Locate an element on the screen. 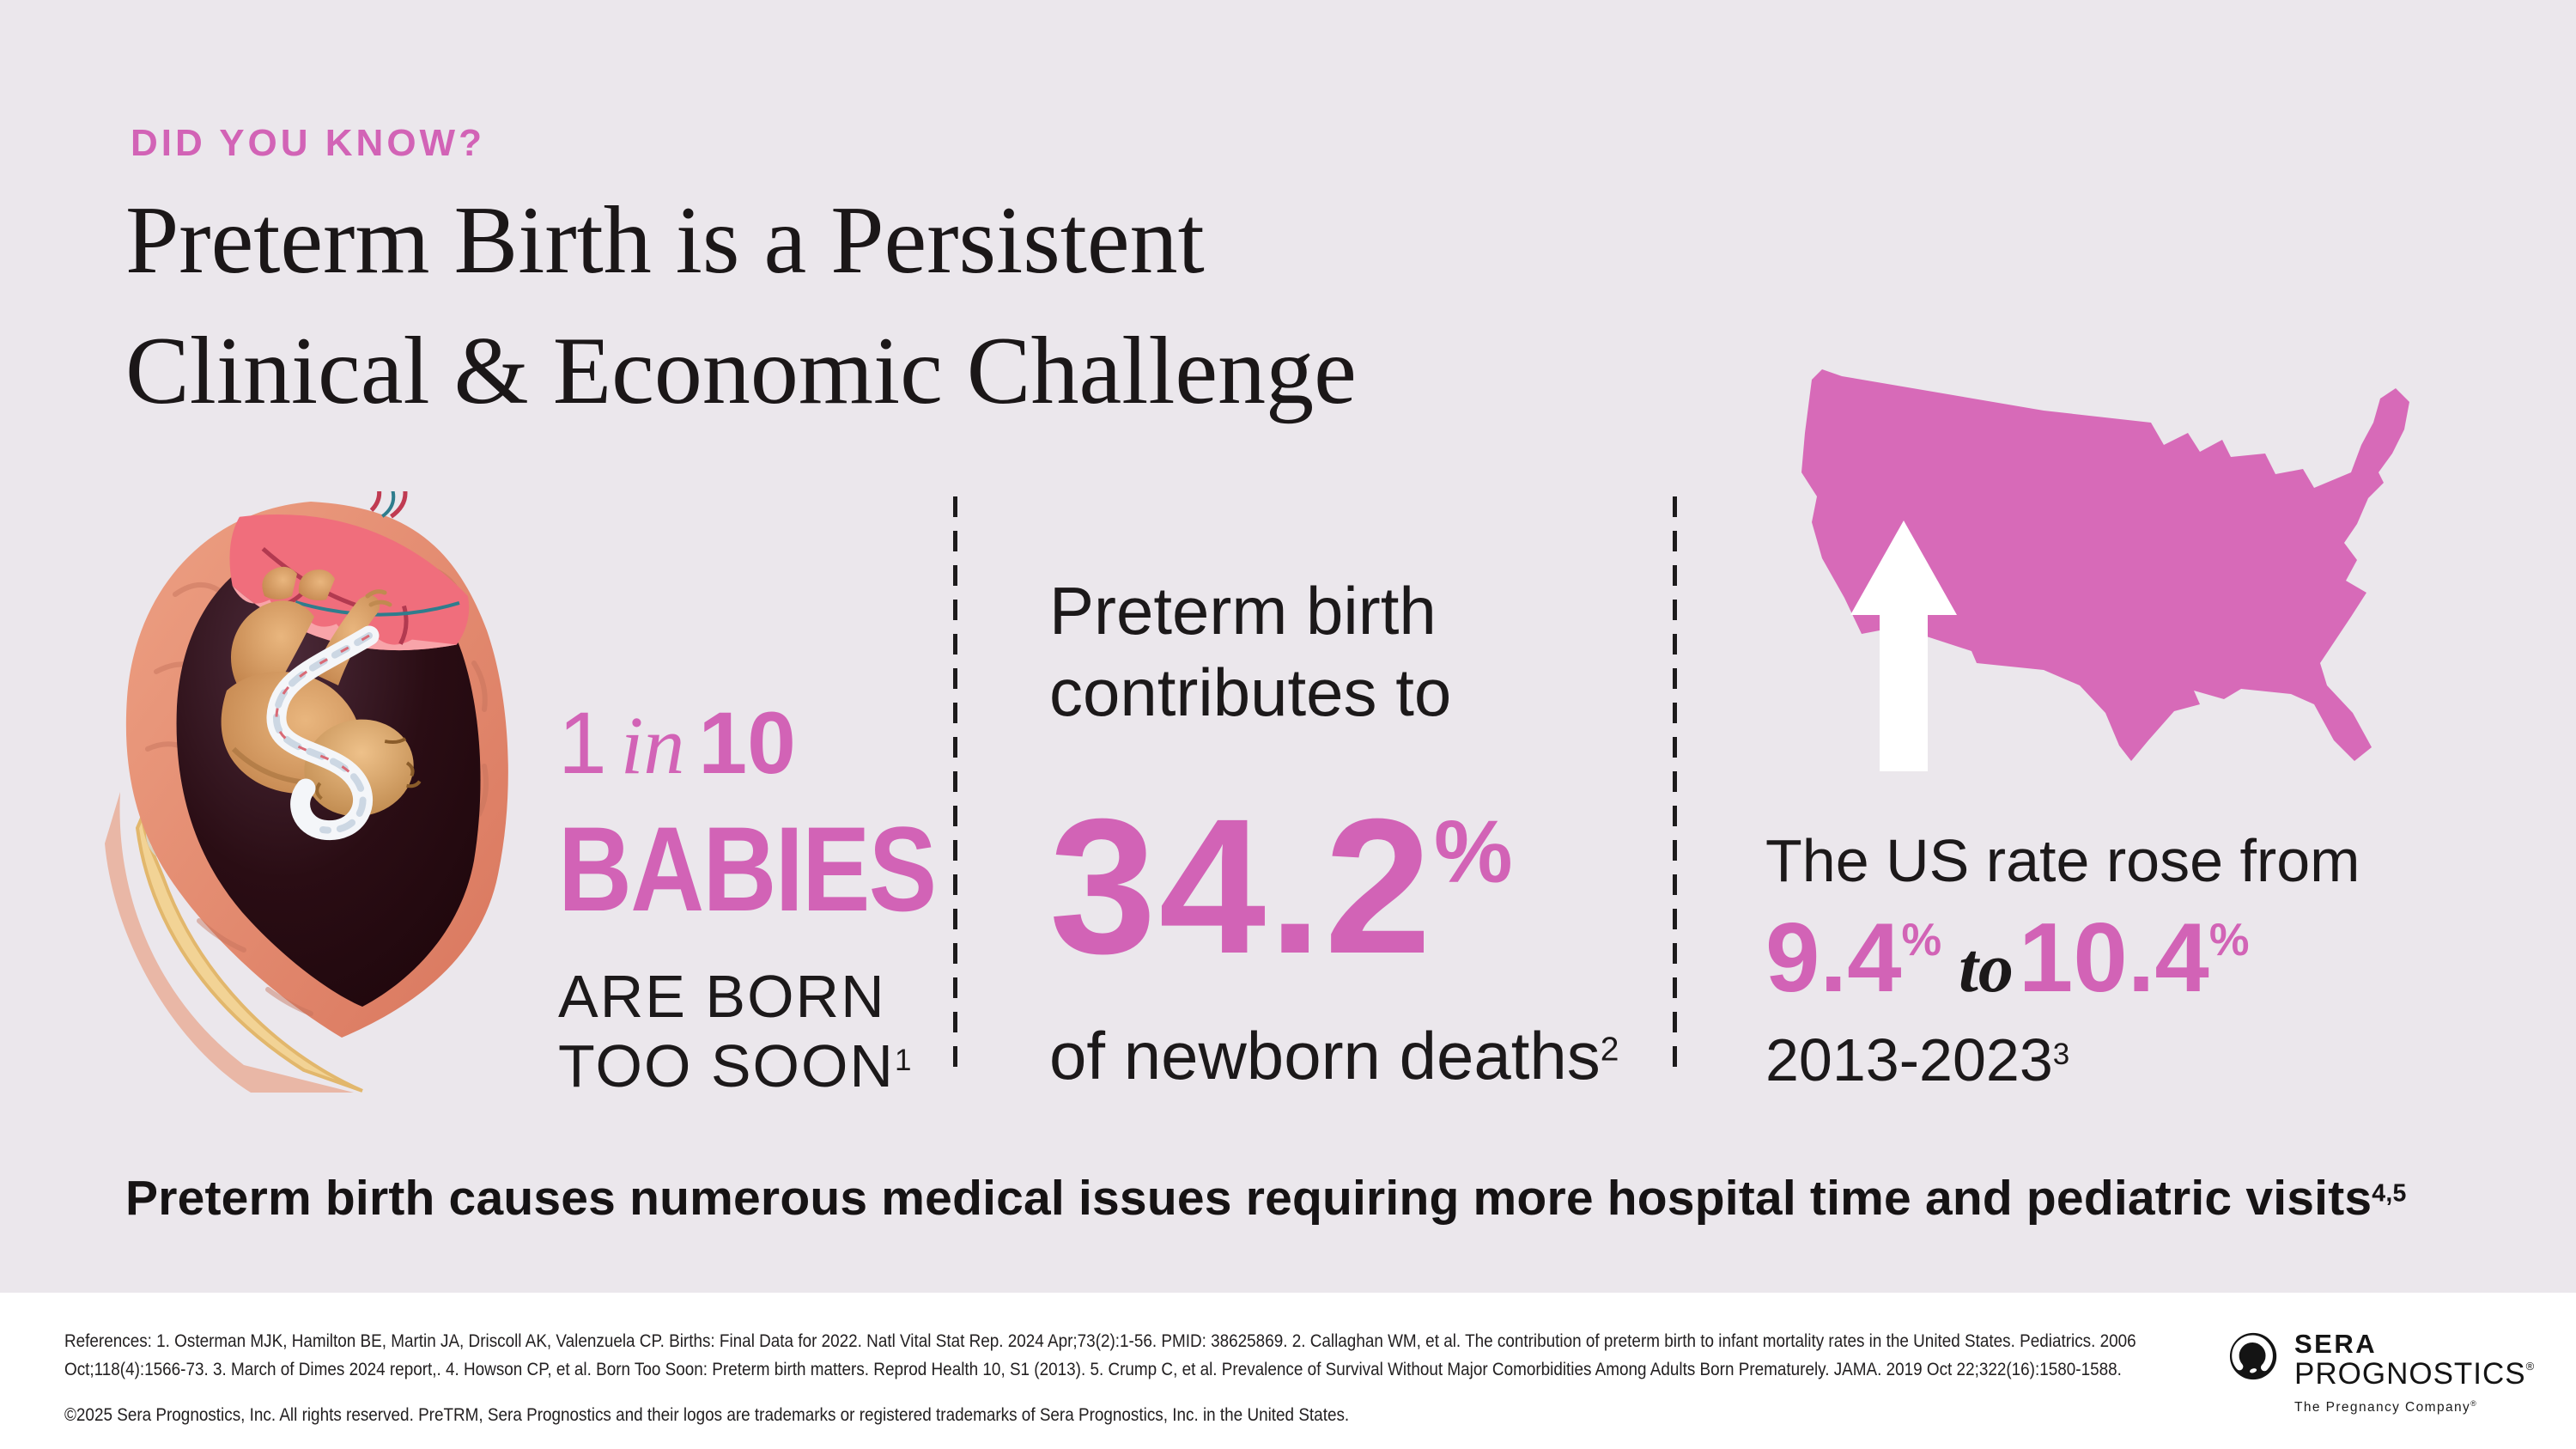  deaths-caption: of newborn deaths2 is located at coordinates (1334, 1056).